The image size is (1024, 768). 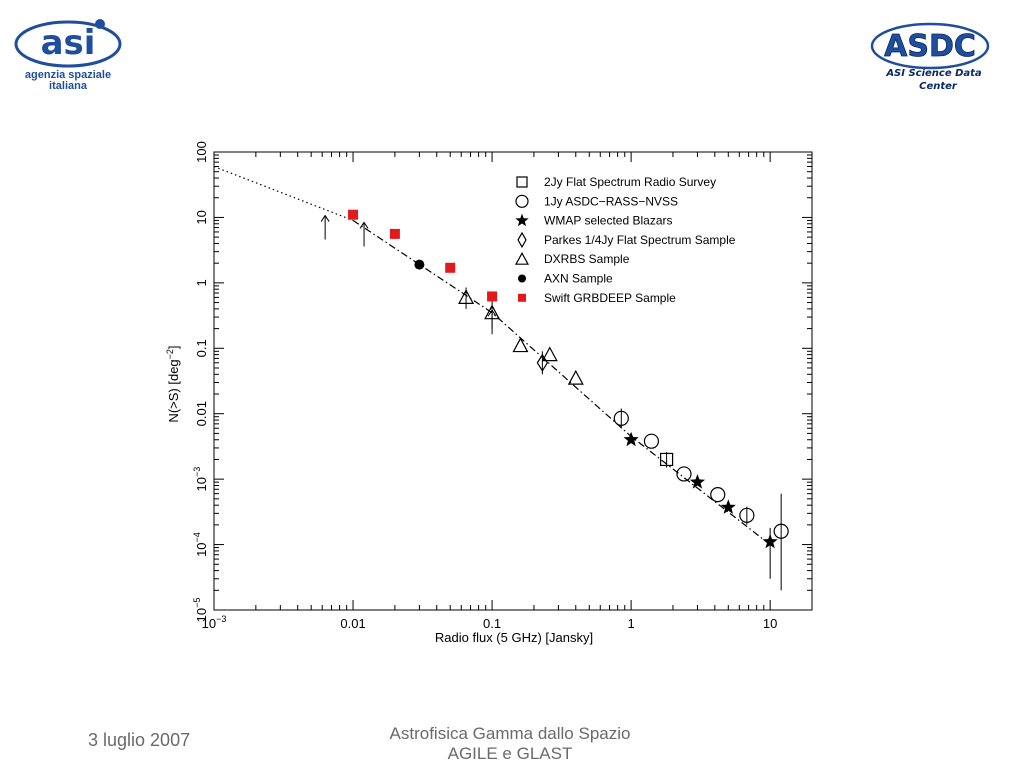 I want to click on legend-marker-diamond, so click(x=522, y=240).